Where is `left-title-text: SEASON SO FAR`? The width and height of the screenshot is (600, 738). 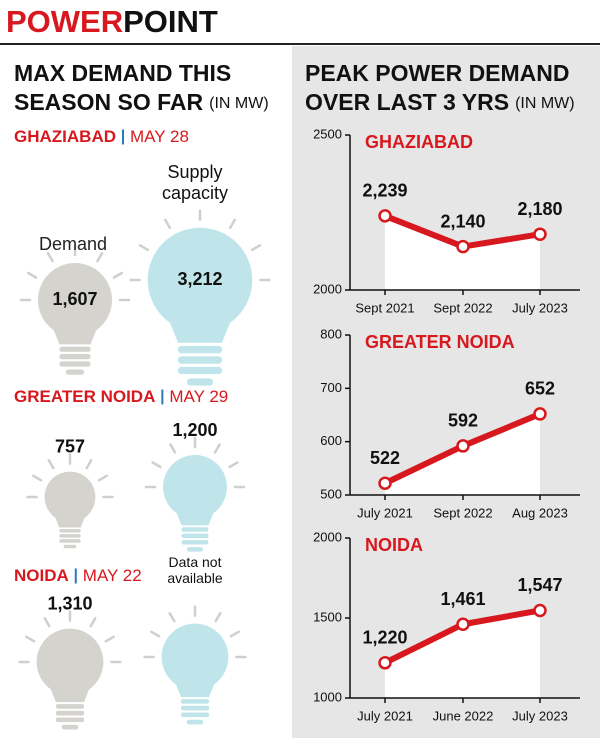
left-title-text: SEASON SO FAR is located at coordinates (109, 102).